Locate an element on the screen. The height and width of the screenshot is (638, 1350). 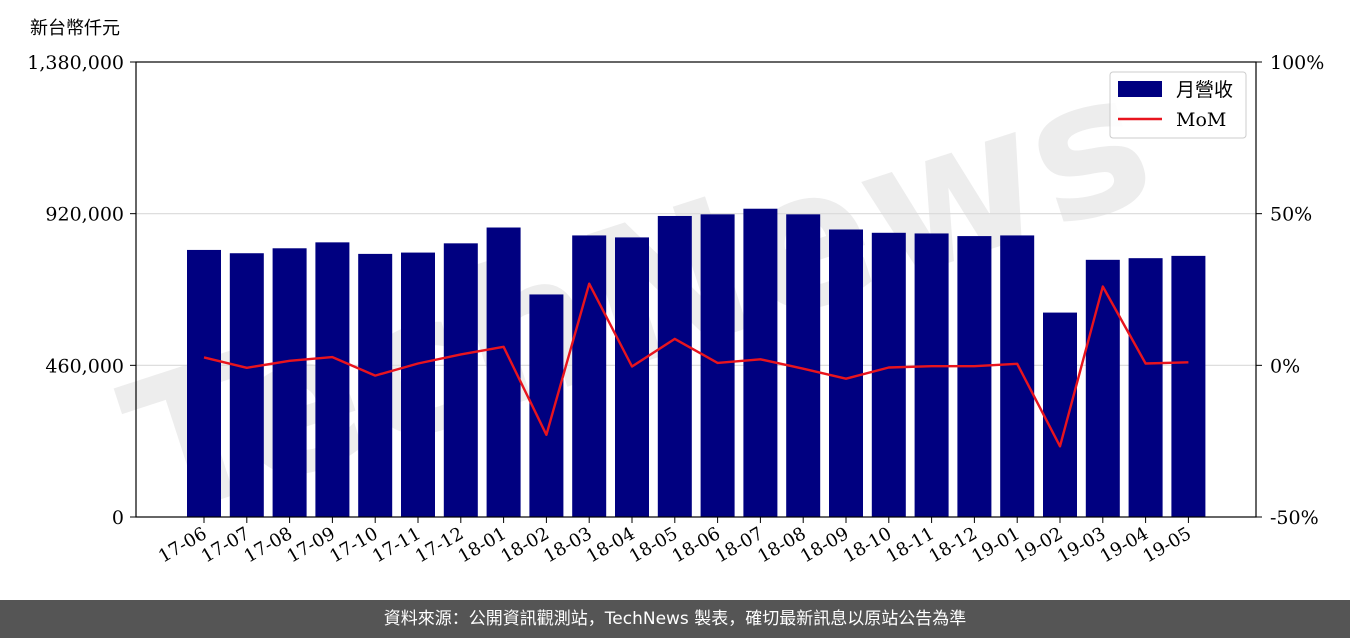
x-tick-label: 17-09 is located at coordinates (310, 545).